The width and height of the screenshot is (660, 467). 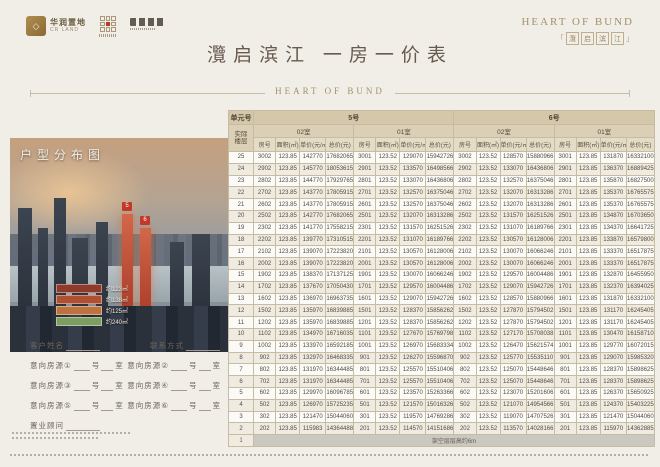 I want to click on column-header: 面积(㎡), so click(x=288, y=144).